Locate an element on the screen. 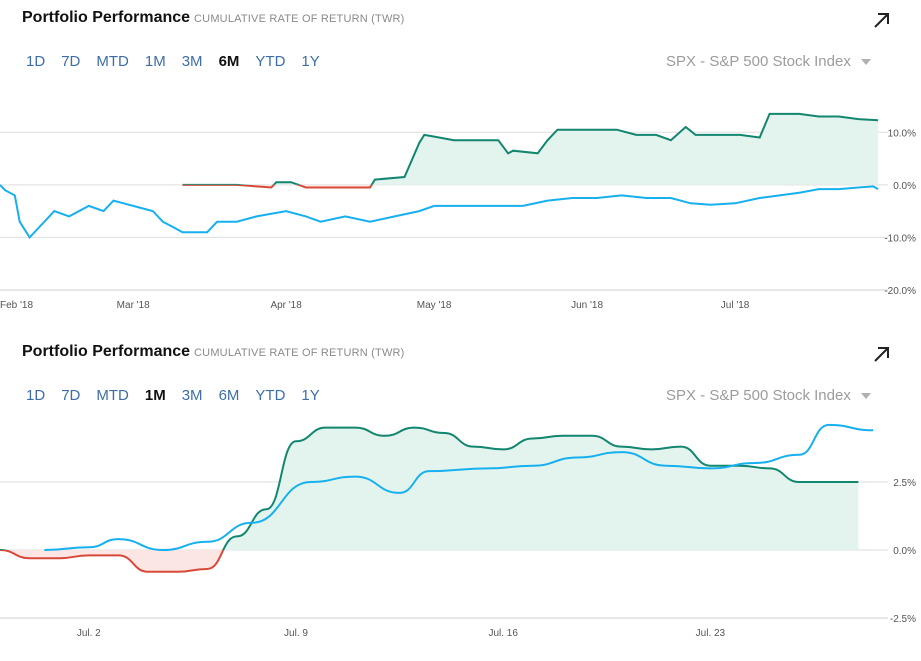 This screenshot has width=921, height=661. x-tick-label: Jul. 2 is located at coordinates (89, 633).